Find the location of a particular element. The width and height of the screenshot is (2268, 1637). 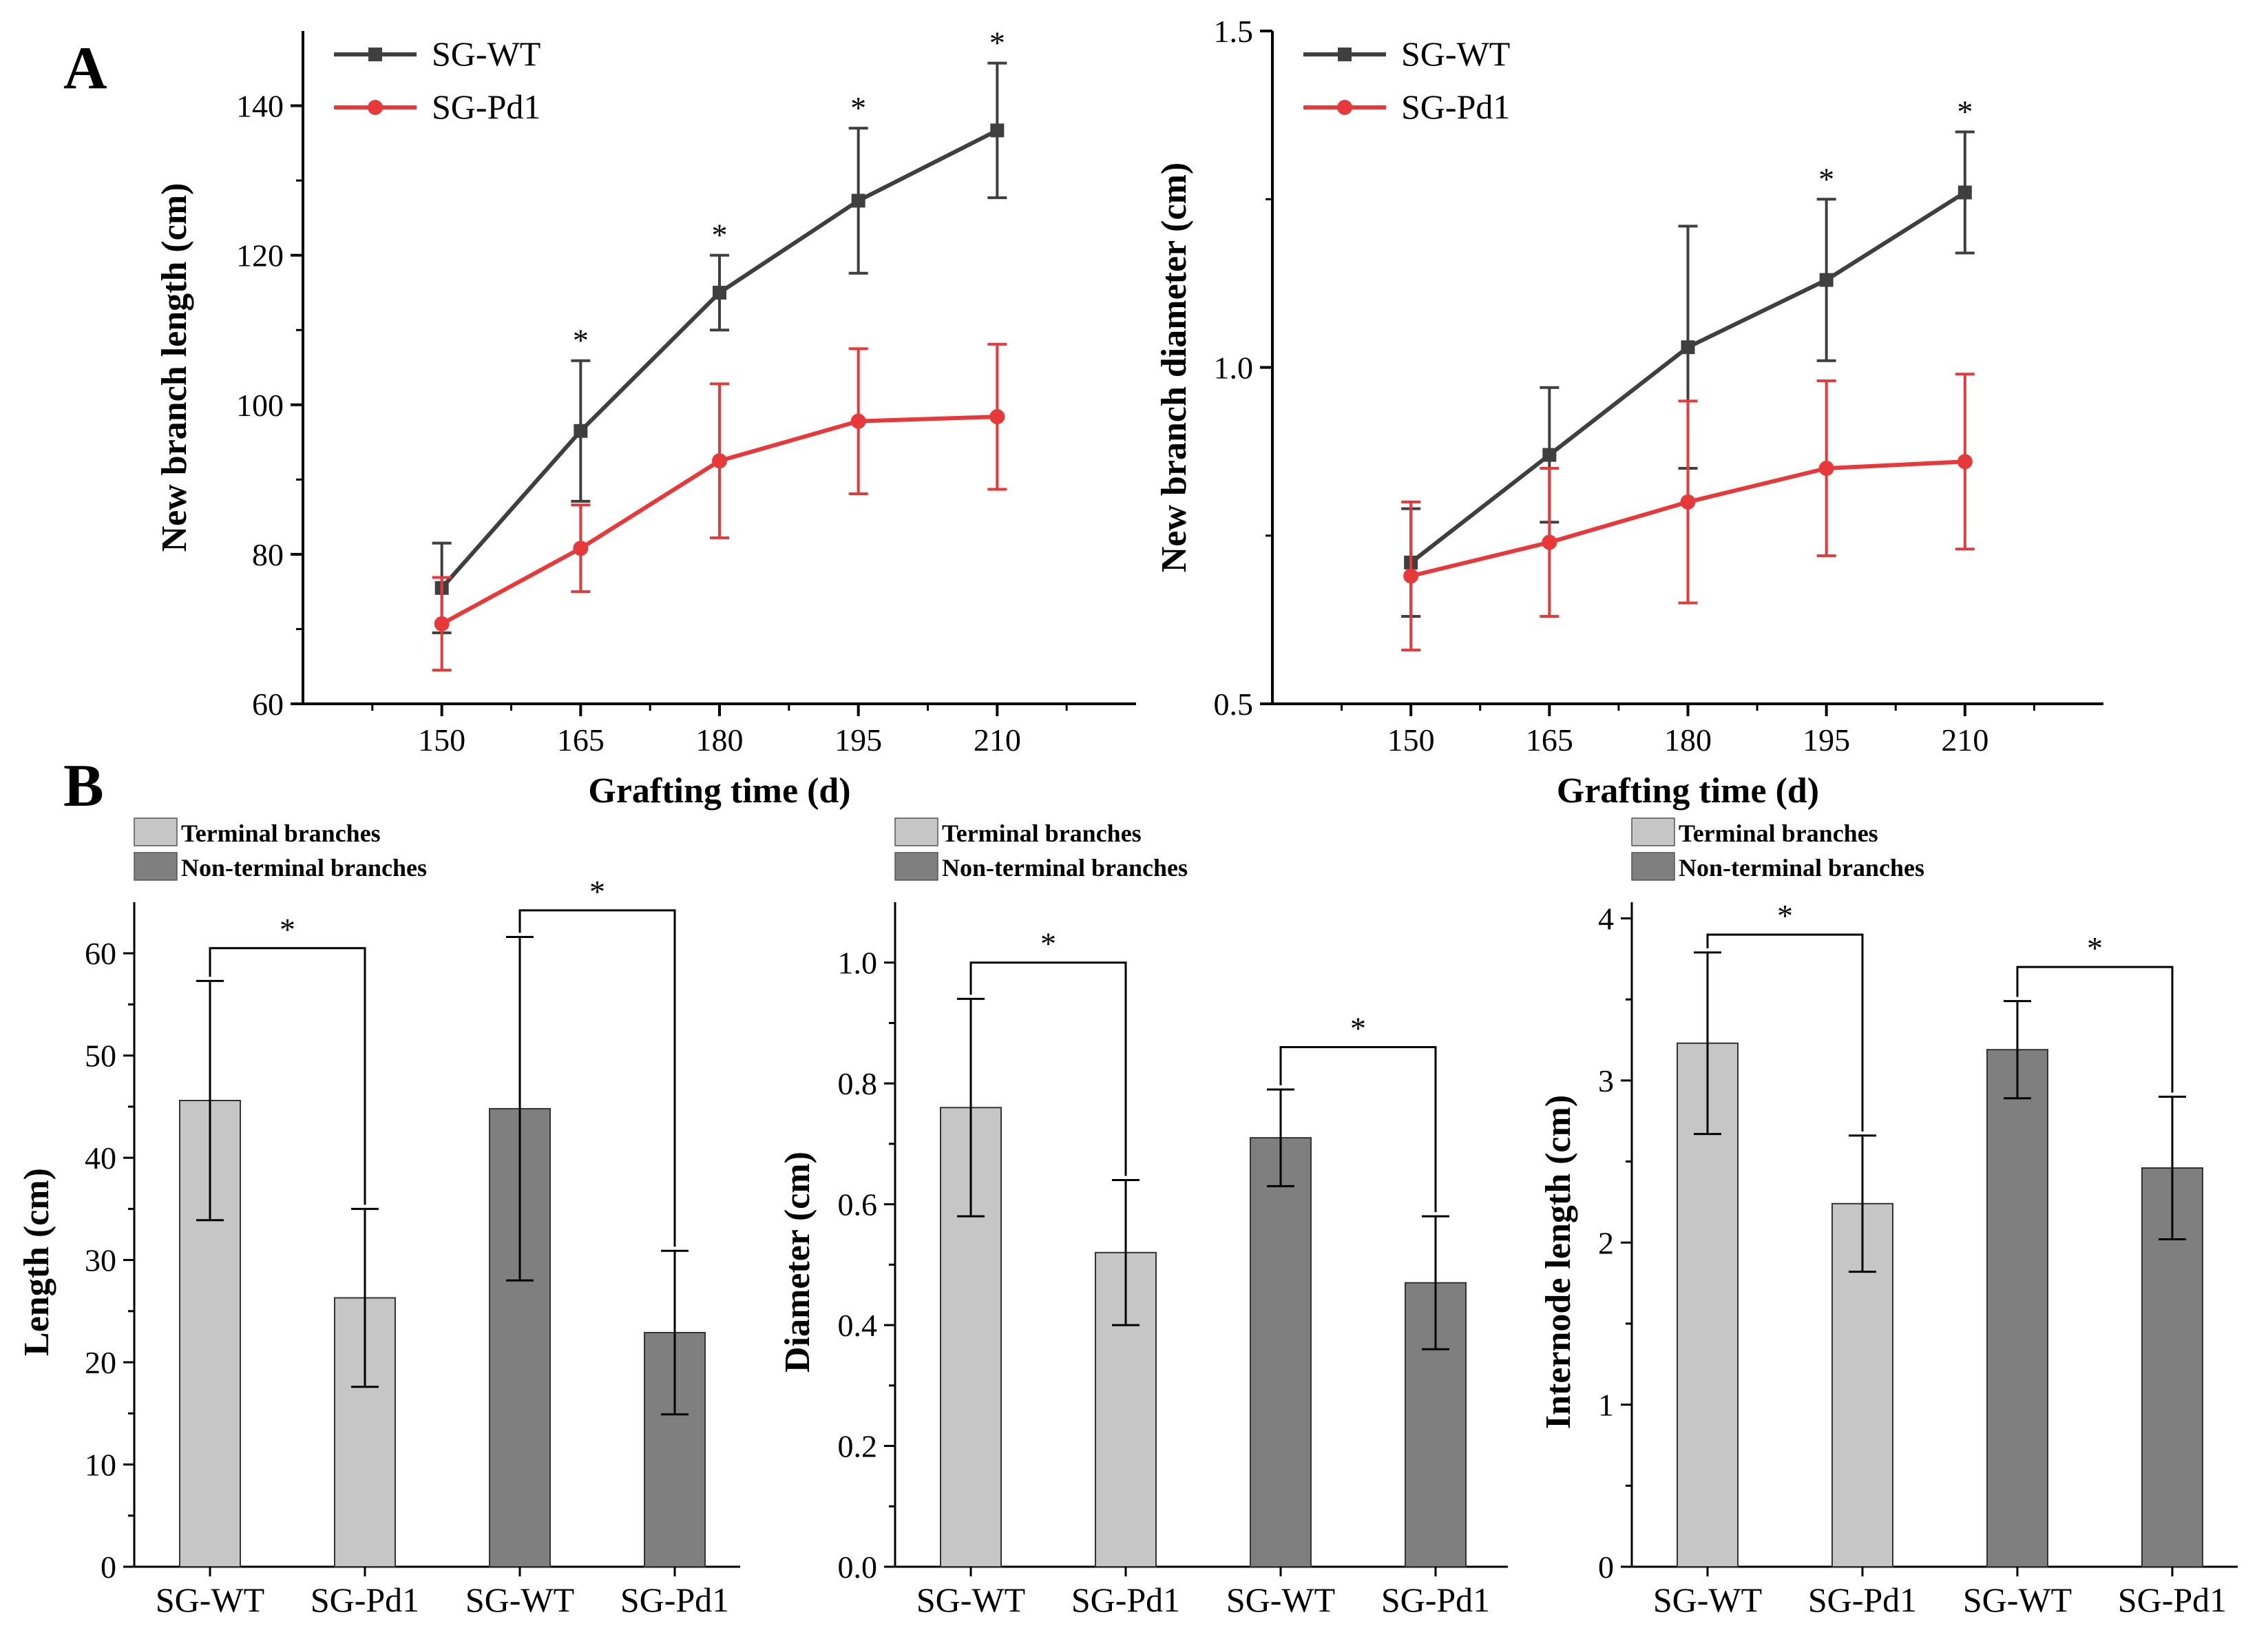

y-tick-label: 0 is located at coordinates (1606, 1567).